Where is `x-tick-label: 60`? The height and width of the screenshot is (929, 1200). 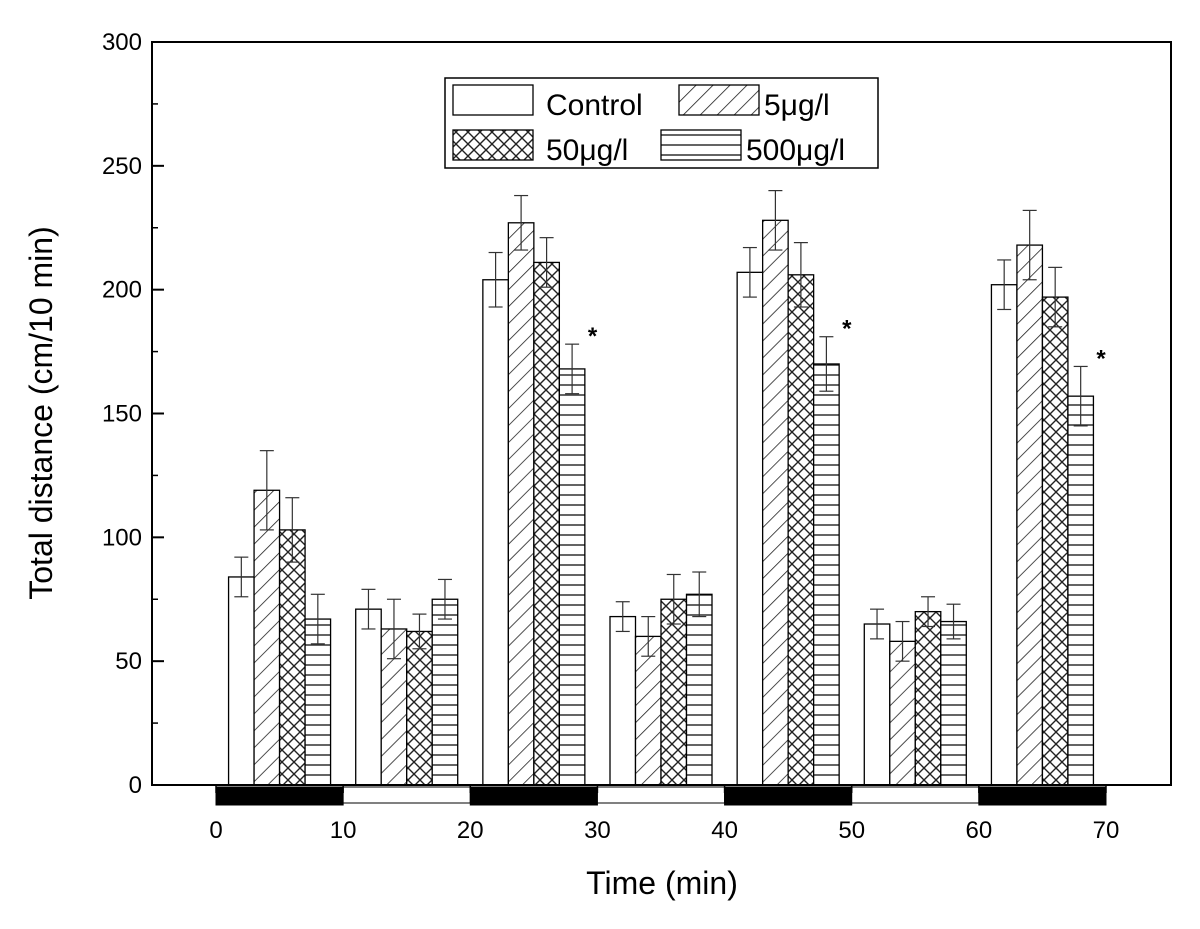 x-tick-label: 60 is located at coordinates (979, 830).